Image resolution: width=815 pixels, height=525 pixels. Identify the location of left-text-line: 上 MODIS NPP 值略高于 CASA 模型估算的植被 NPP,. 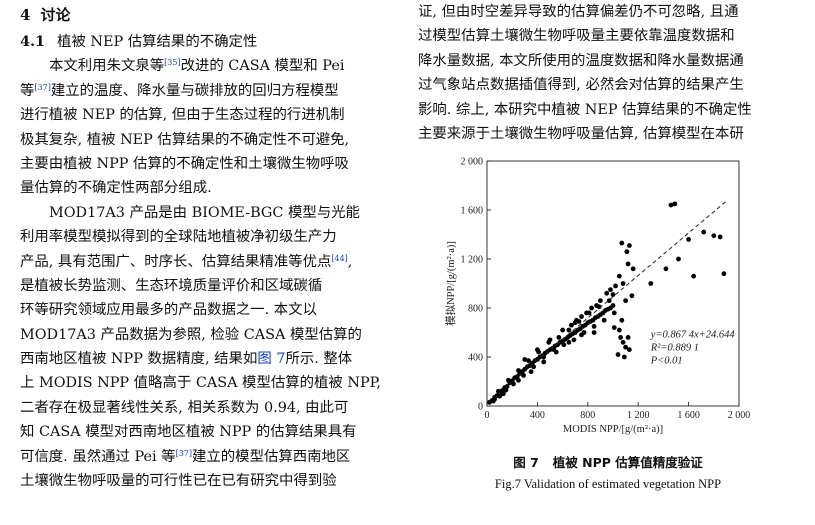
(204, 383).